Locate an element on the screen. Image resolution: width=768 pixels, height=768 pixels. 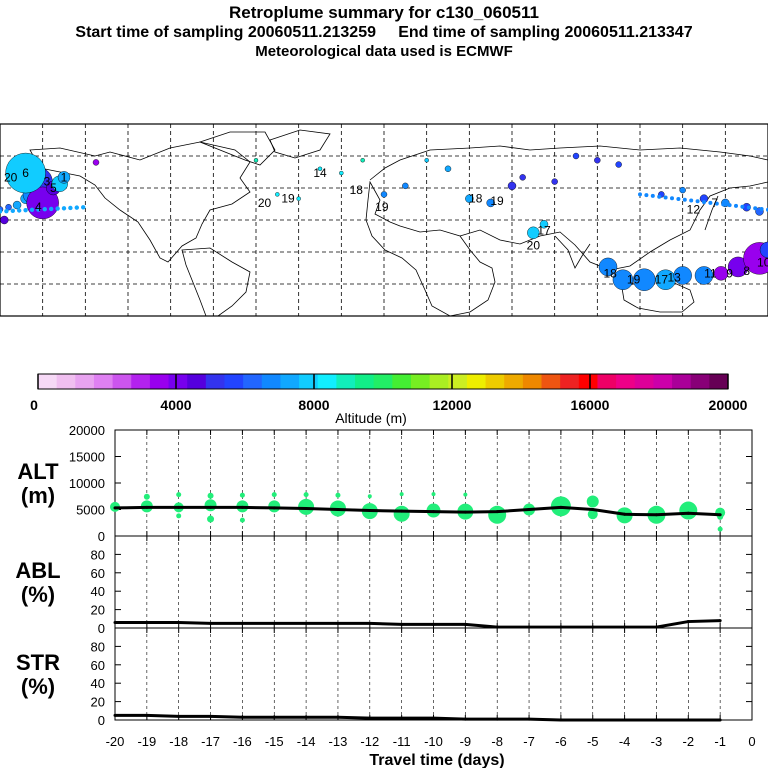
x-tick-label: -18 is located at coordinates (178, 741).